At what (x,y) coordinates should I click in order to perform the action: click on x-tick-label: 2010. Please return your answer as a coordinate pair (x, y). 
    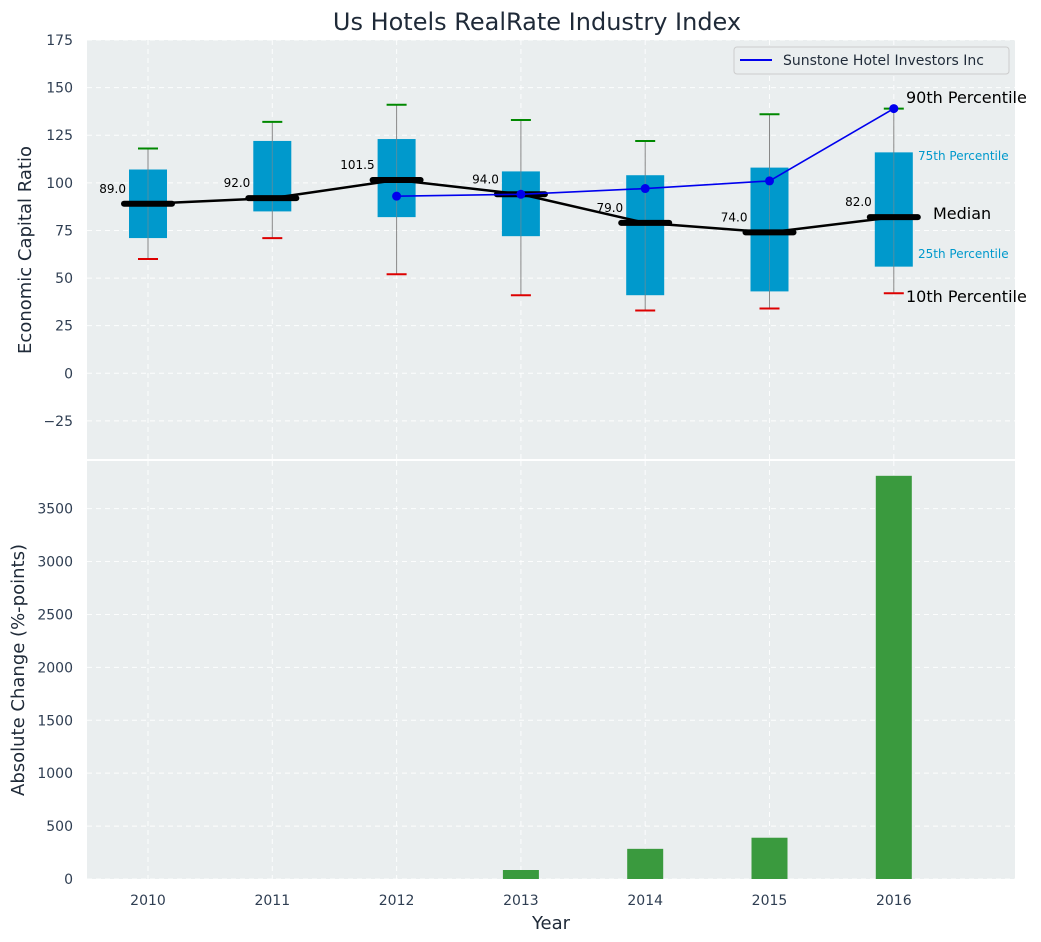
    Looking at the image, I should click on (148, 901).